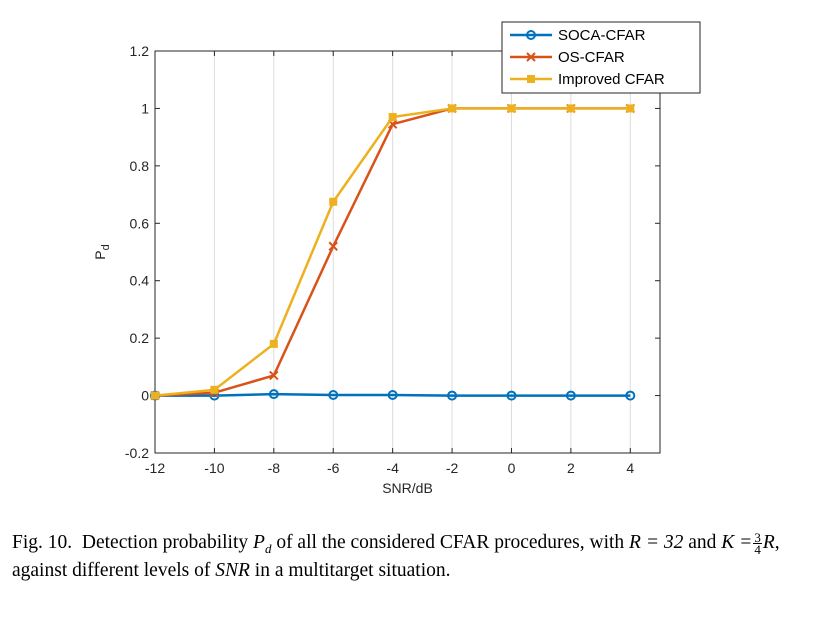 Image resolution: width=830 pixels, height=636 pixels. What do you see at coordinates (602, 35) in the screenshot?
I see `legend-label: SOCA-CFAR` at bounding box center [602, 35].